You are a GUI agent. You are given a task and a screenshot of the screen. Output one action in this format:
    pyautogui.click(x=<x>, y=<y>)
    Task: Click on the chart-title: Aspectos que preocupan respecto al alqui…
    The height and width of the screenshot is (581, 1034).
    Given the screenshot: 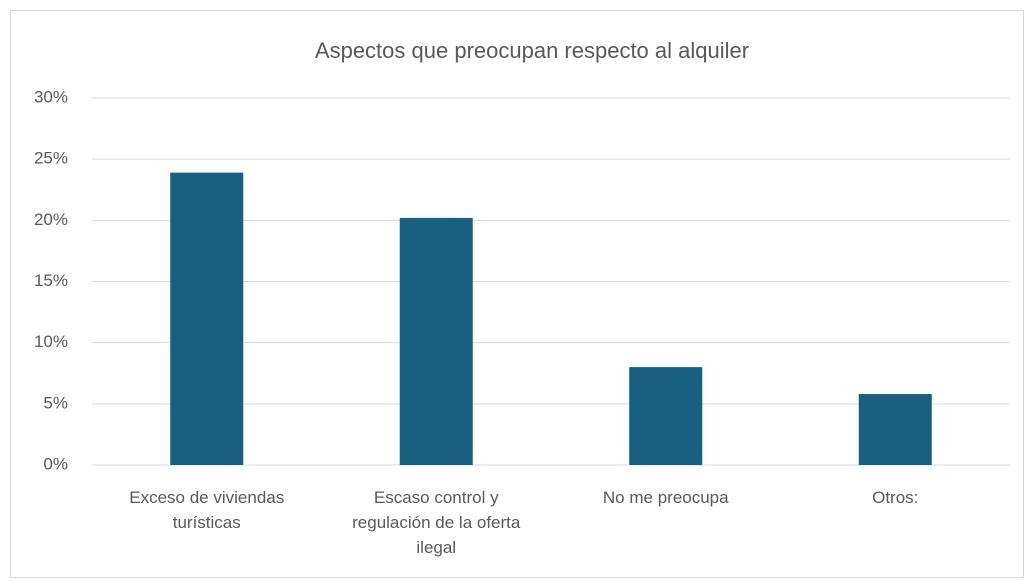 What is the action you would take?
    pyautogui.click(x=532, y=50)
    